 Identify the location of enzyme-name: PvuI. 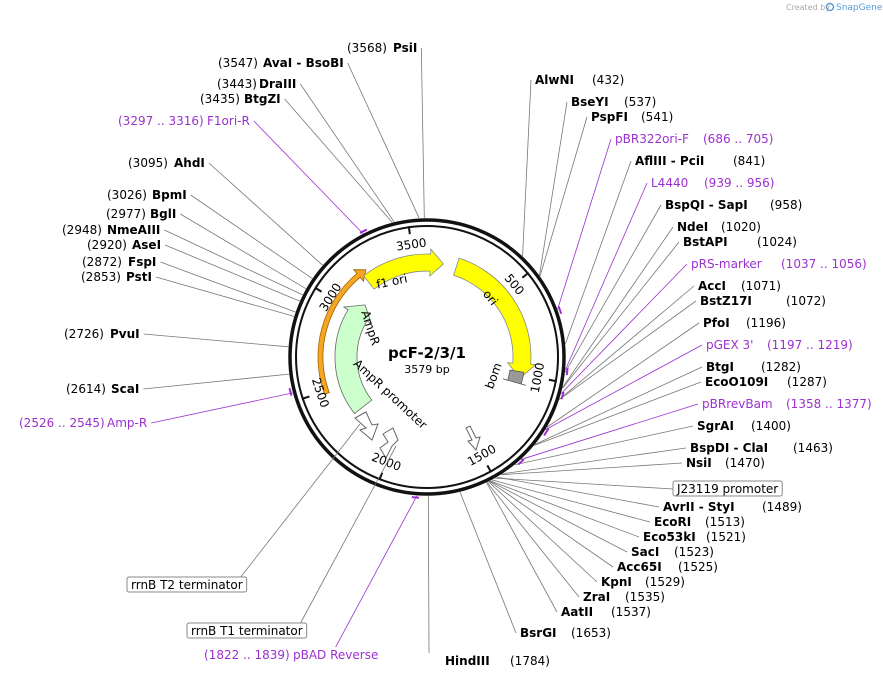
(125, 334).